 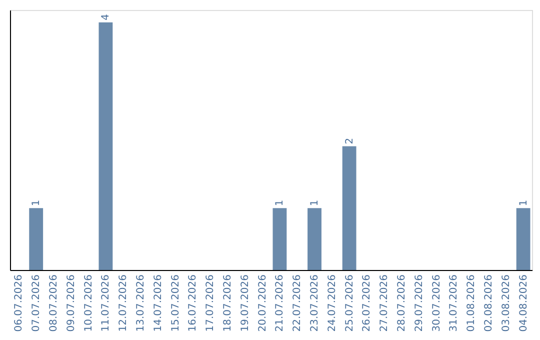 I want to click on x-tick-label: 11.07.2026, so click(x=106, y=303).